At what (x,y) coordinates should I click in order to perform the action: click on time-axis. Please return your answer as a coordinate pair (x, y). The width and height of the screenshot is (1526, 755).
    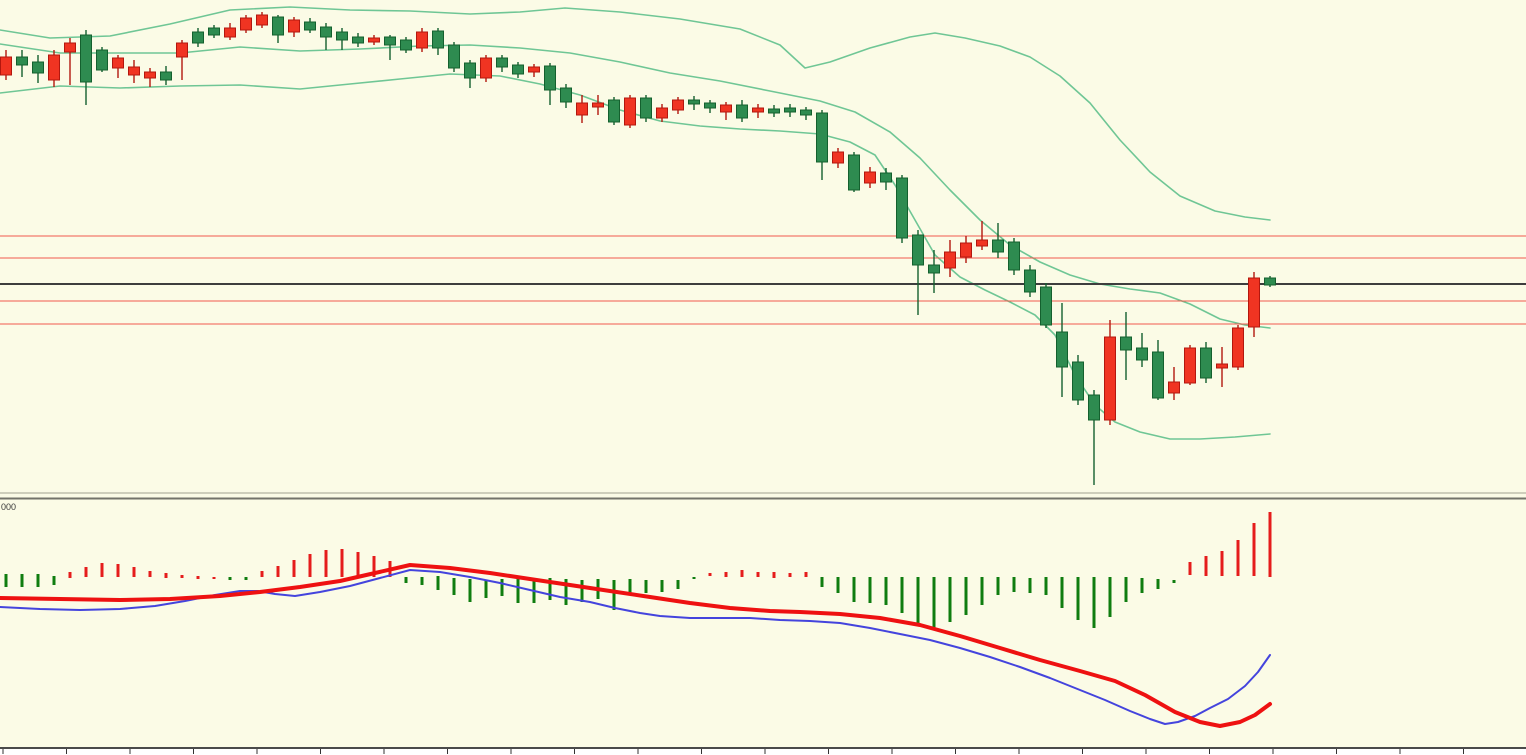
    Looking at the image, I should click on (763, 751).